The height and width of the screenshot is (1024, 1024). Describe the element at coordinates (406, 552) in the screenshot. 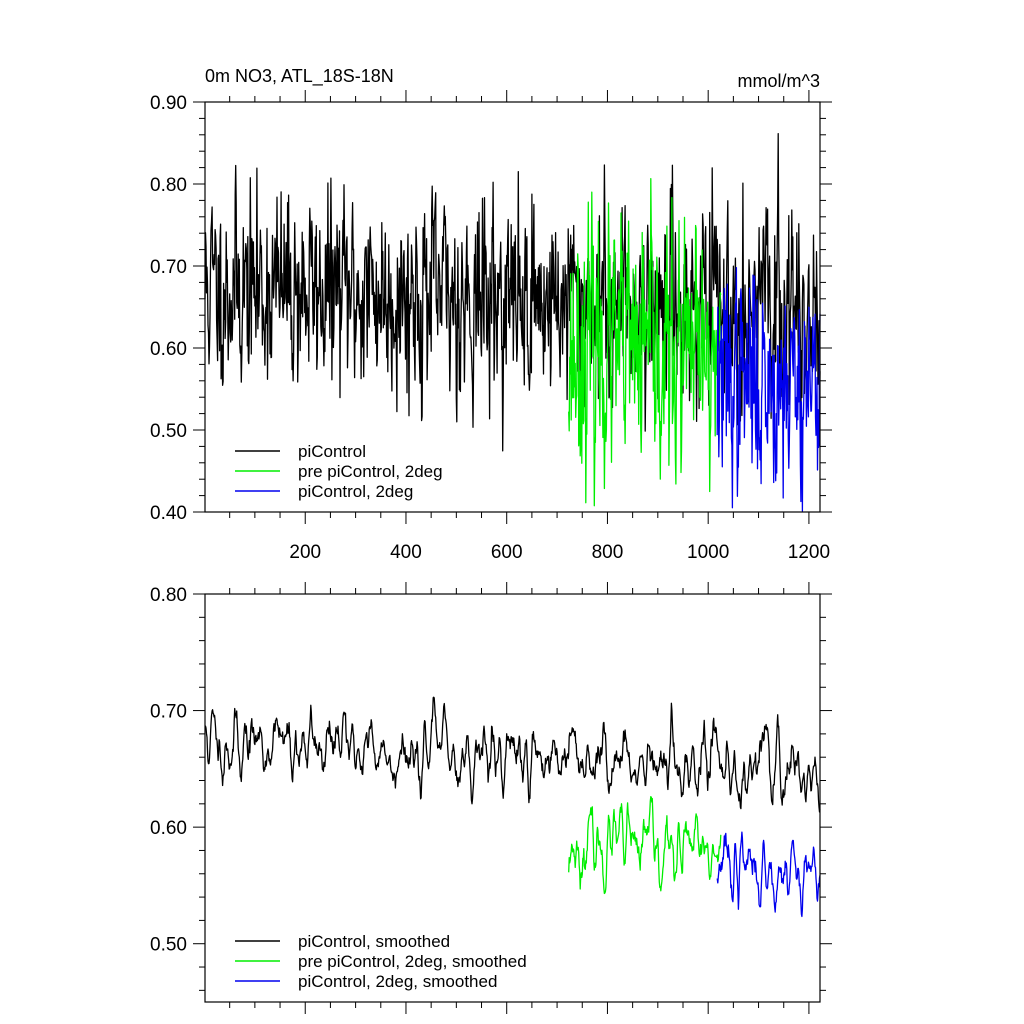

I see `x-tick-label: 400` at that location.